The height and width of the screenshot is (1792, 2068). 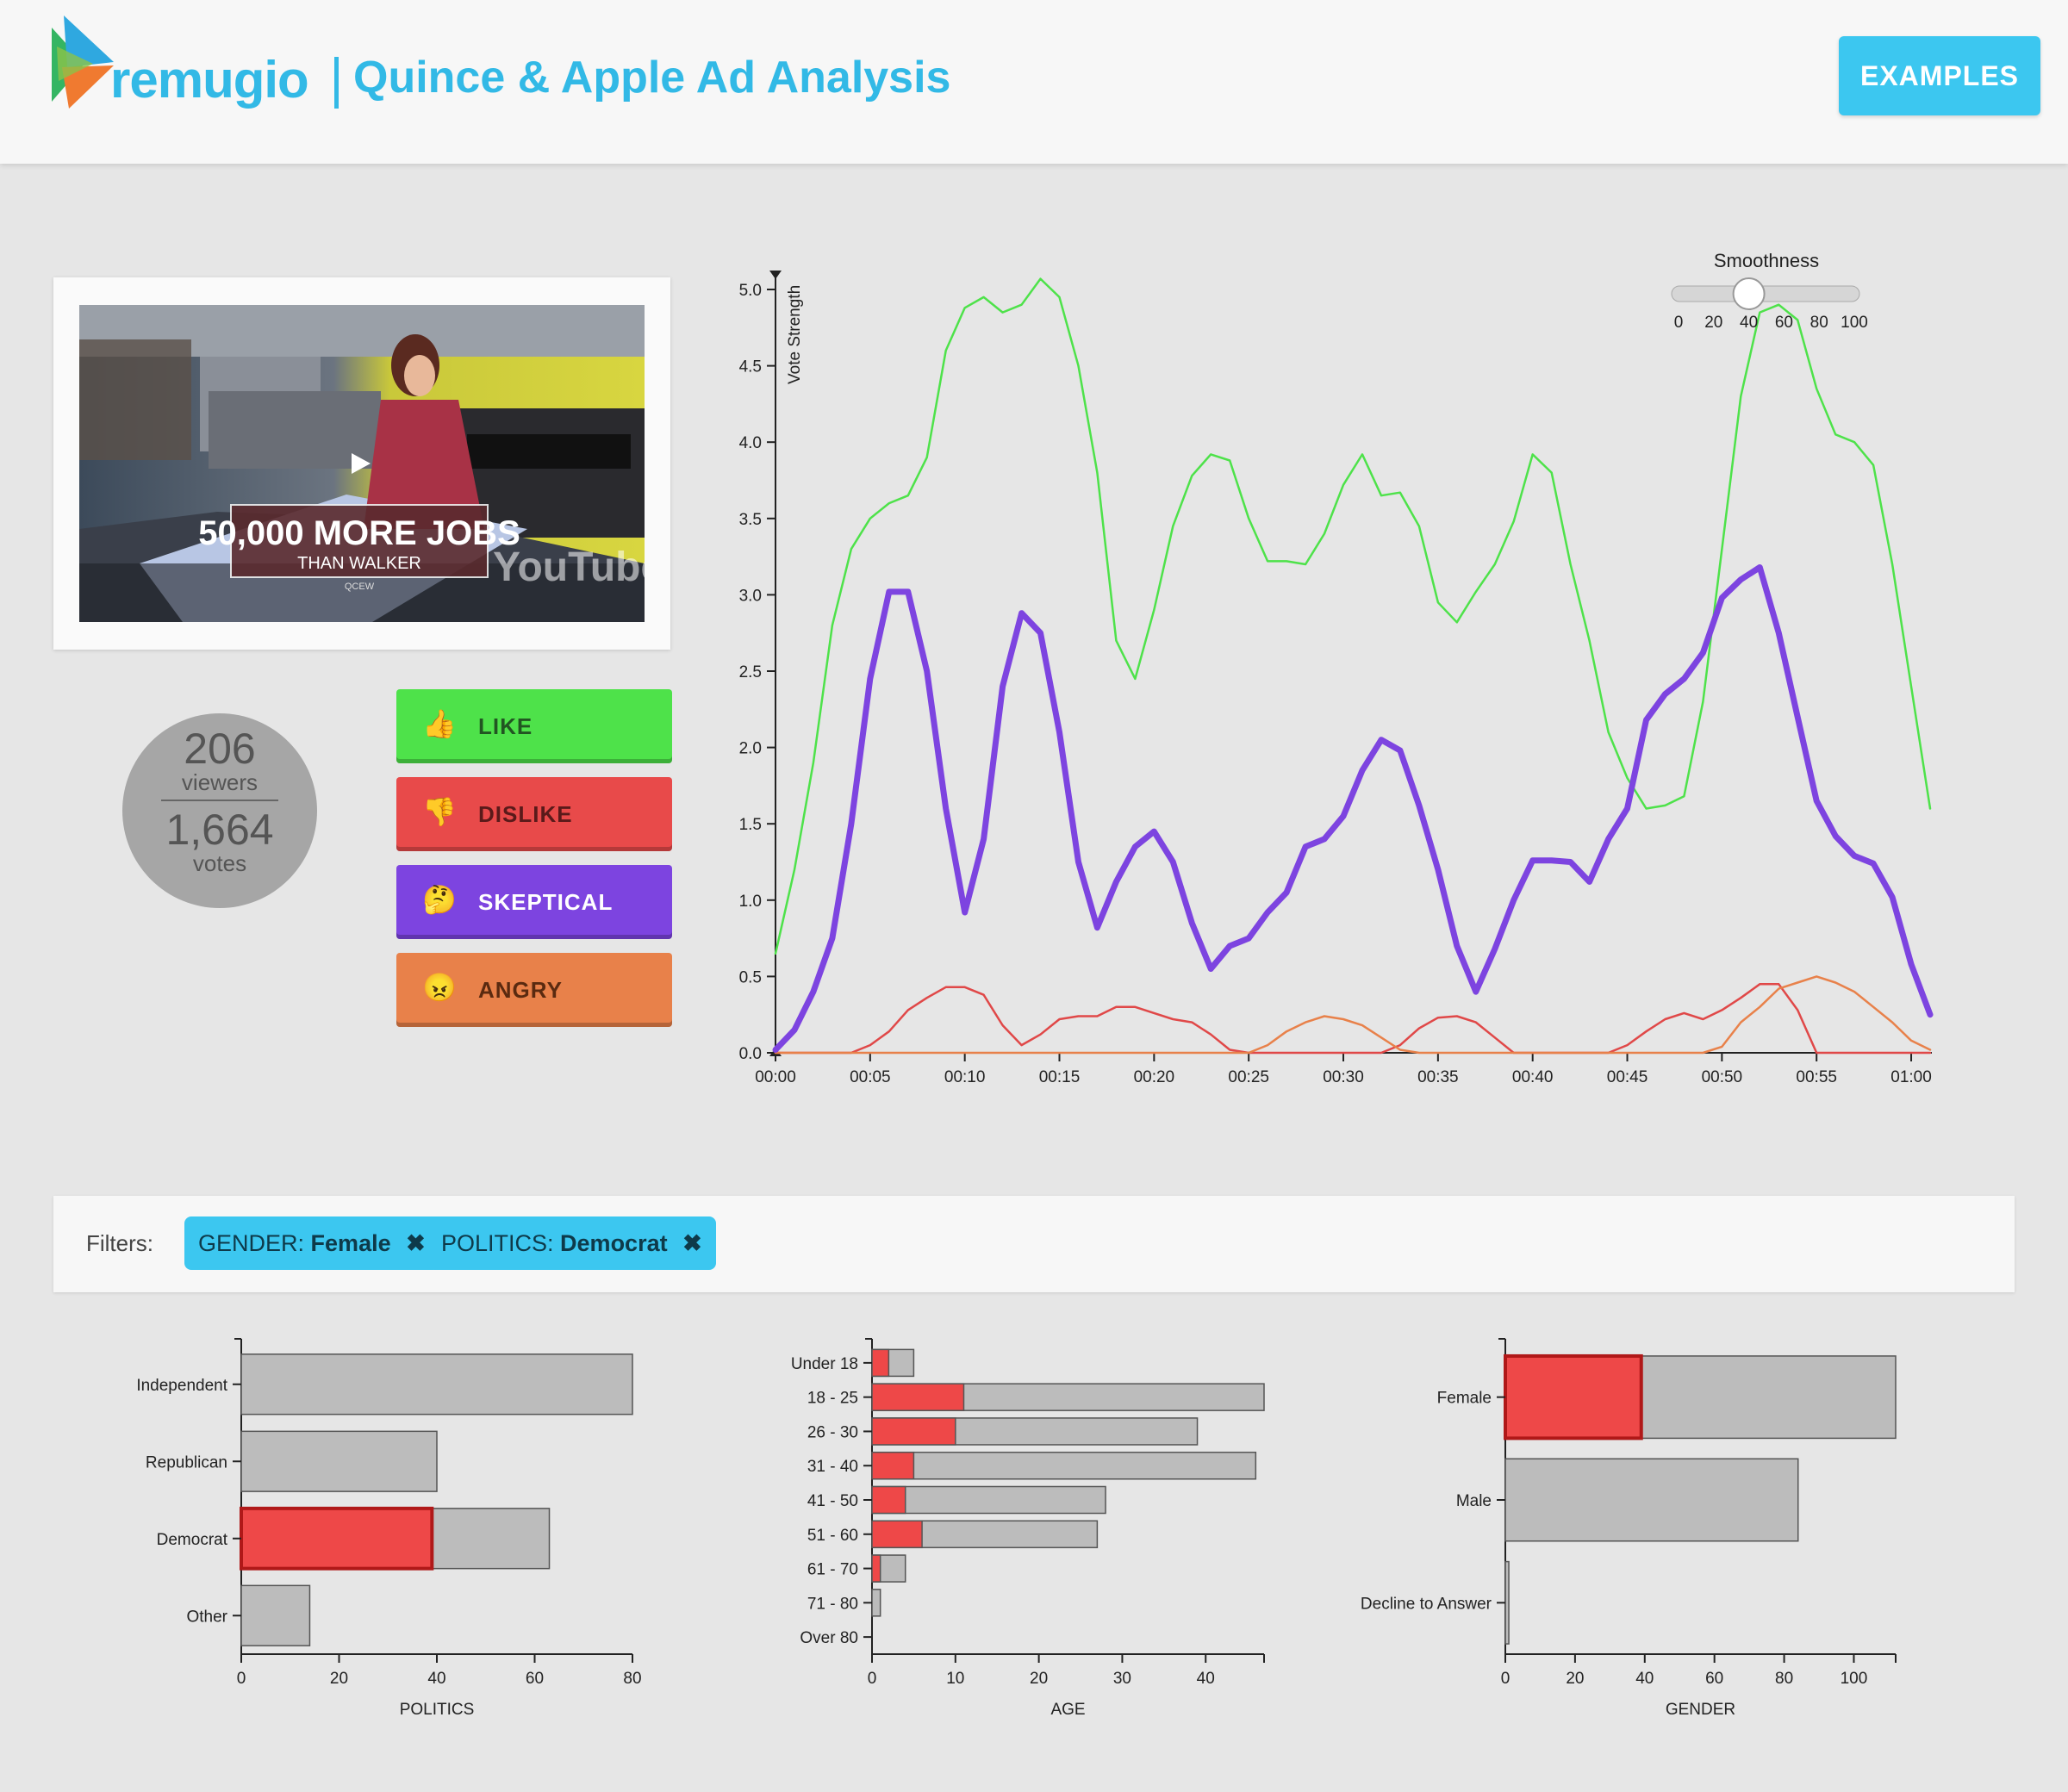 I want to click on category-label: Democrat, so click(x=192, y=1540).